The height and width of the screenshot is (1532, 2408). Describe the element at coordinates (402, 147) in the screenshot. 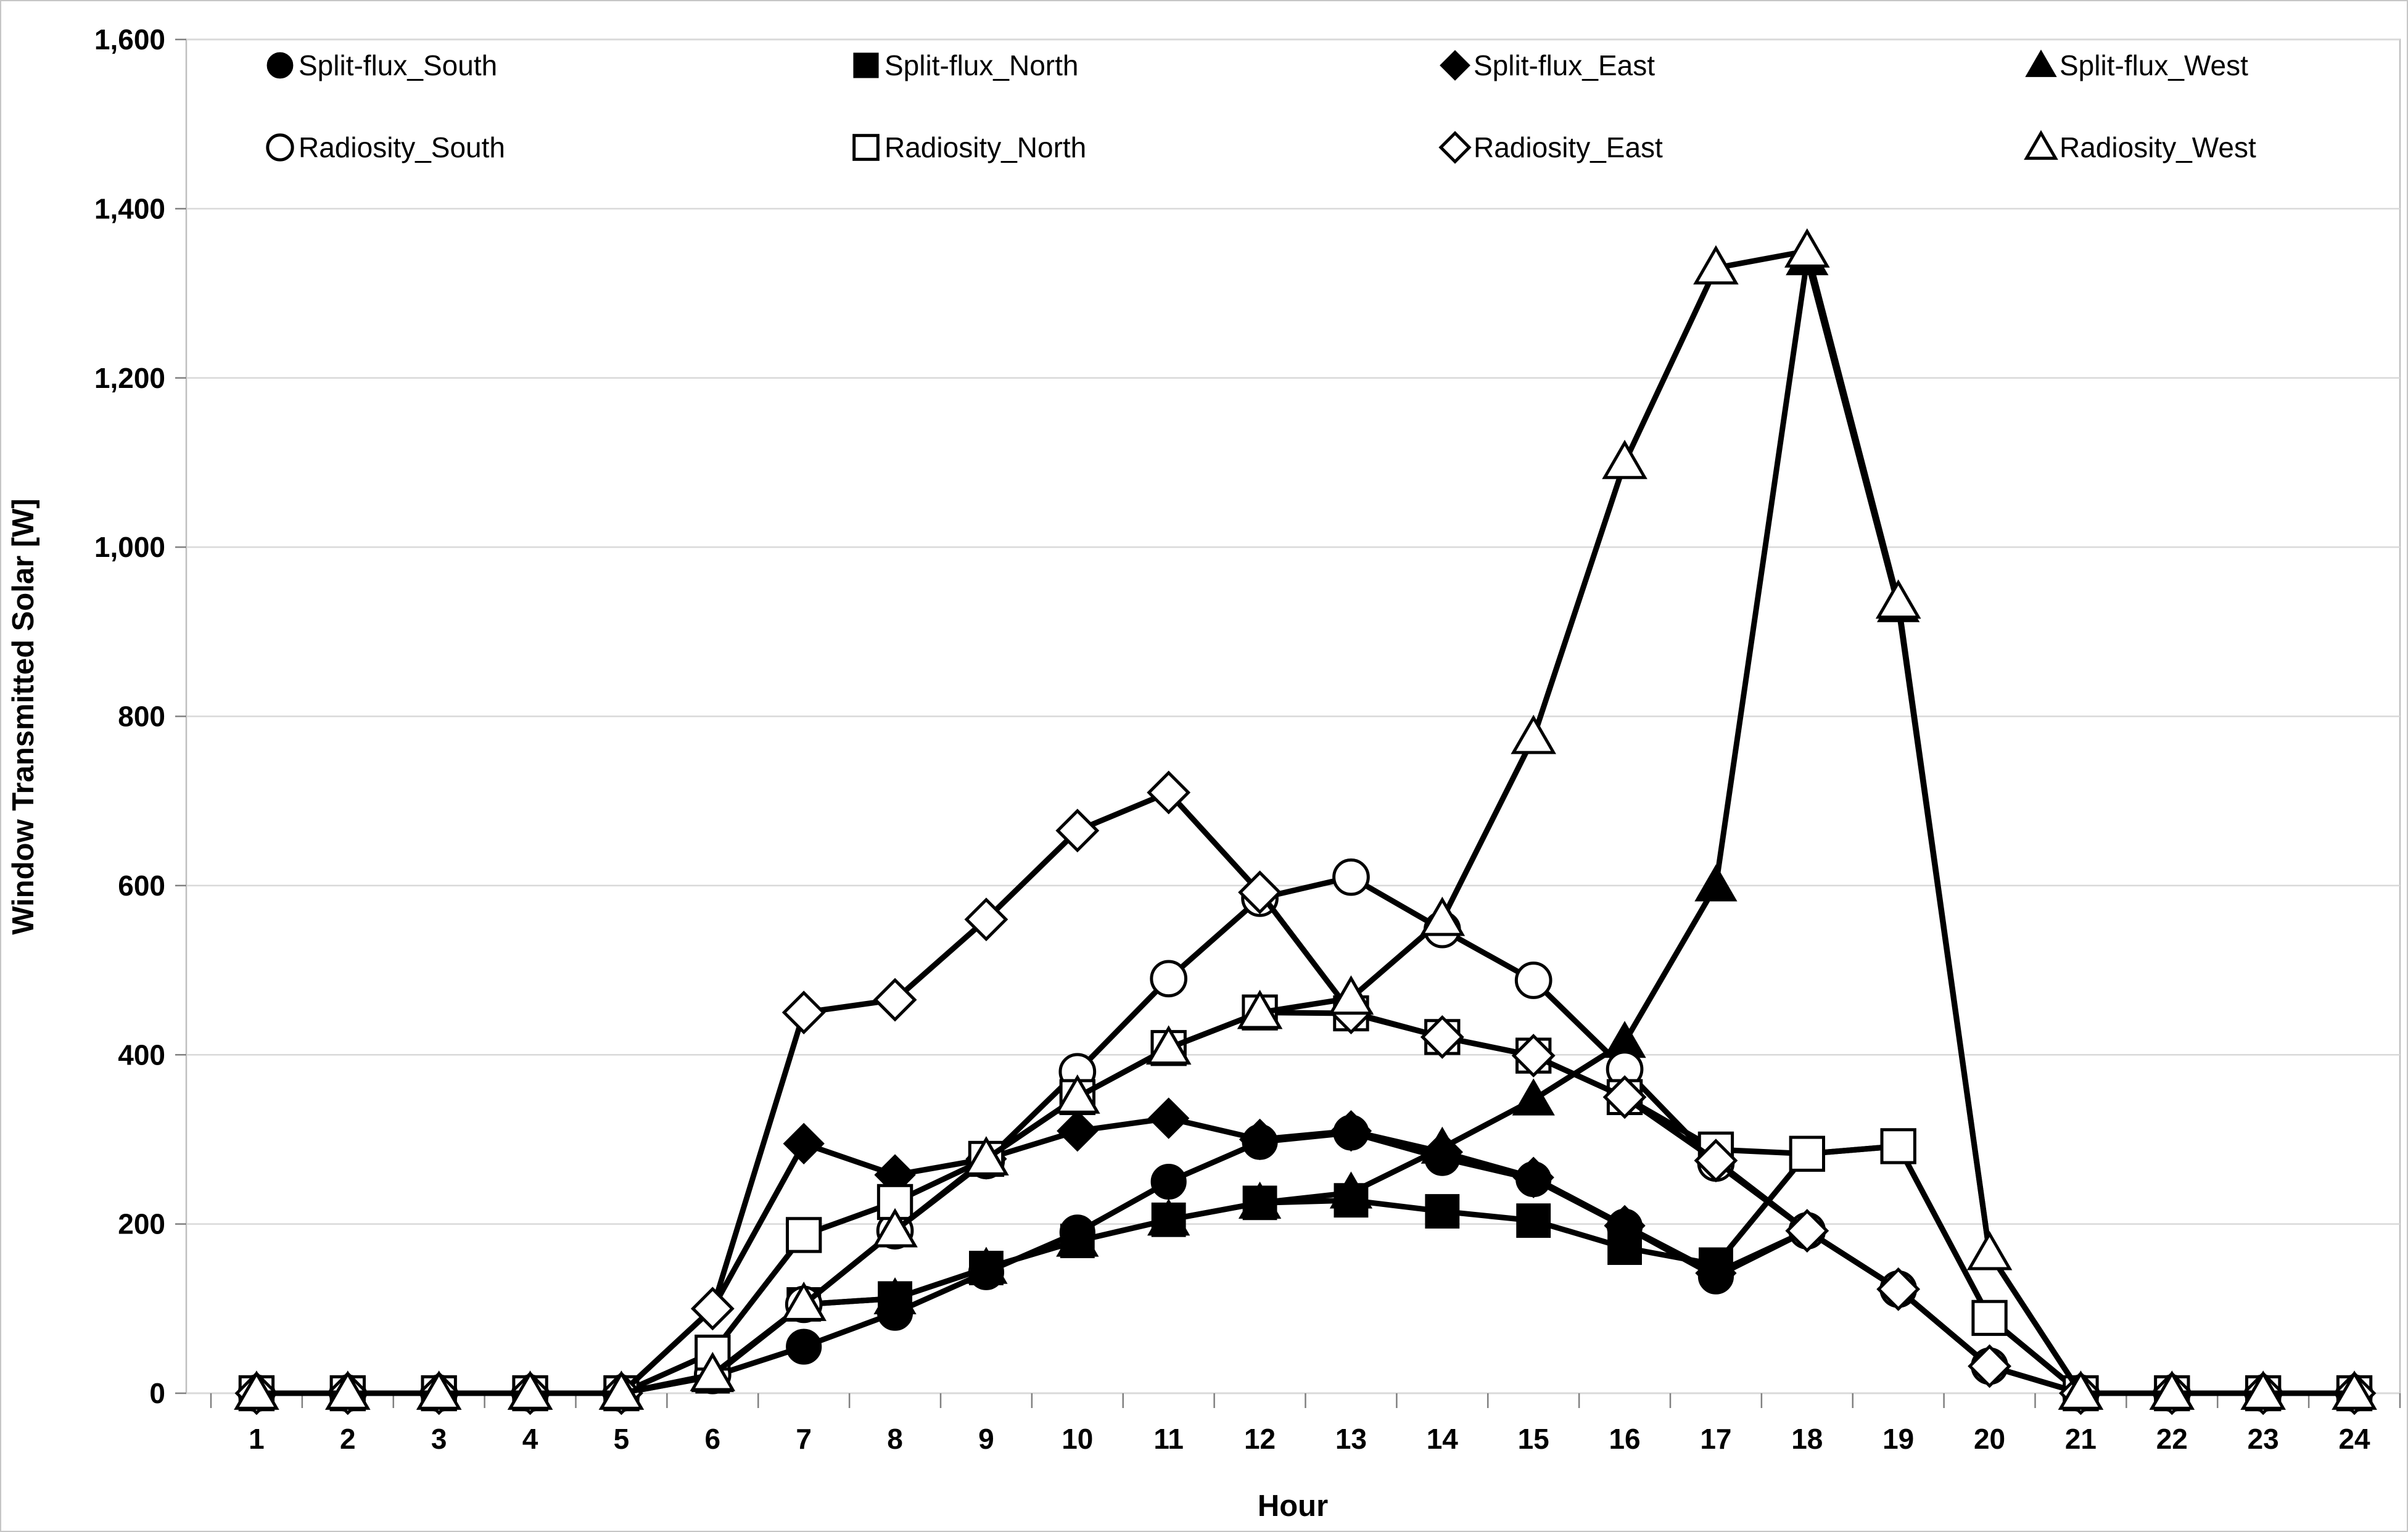

I see `legend-label-Radiosity_South: Radiosity_South` at that location.